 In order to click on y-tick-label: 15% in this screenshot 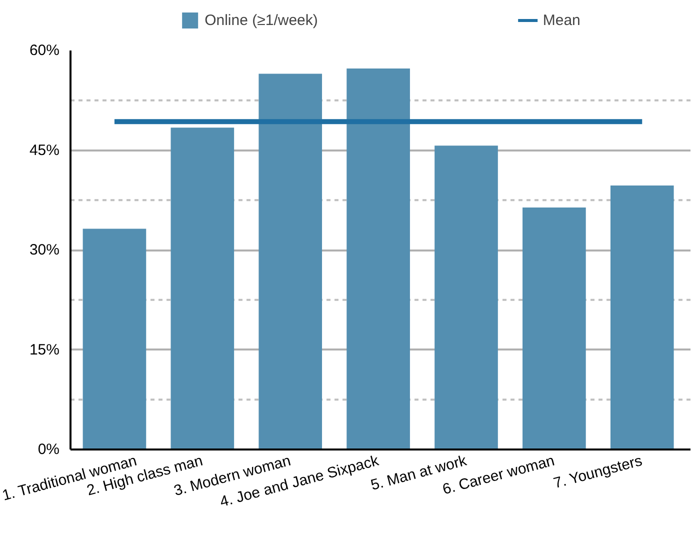, I will do `click(44, 349)`.